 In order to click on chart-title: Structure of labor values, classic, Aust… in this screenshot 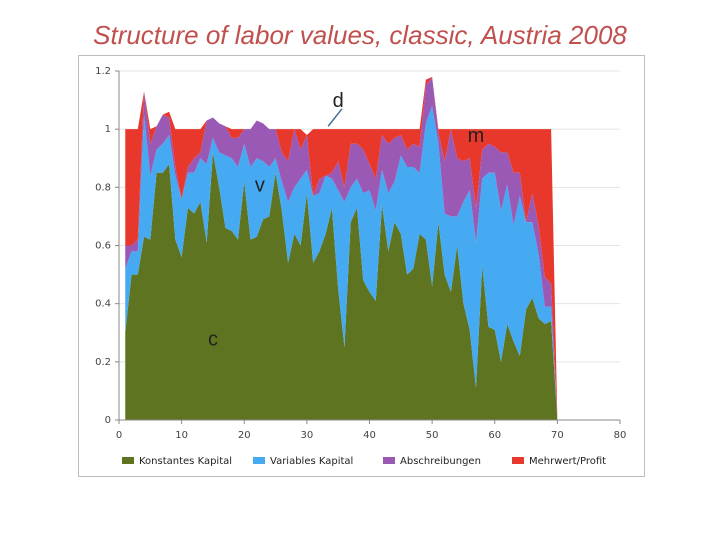, I will do `click(360, 35)`.